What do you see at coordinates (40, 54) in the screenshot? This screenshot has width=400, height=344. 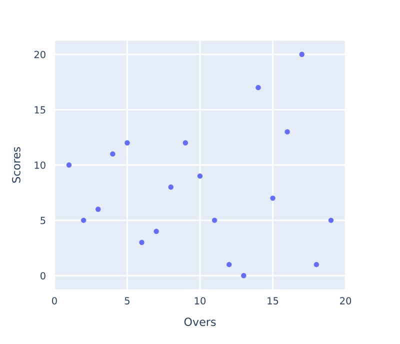 I see `y-tick-label: 20` at bounding box center [40, 54].